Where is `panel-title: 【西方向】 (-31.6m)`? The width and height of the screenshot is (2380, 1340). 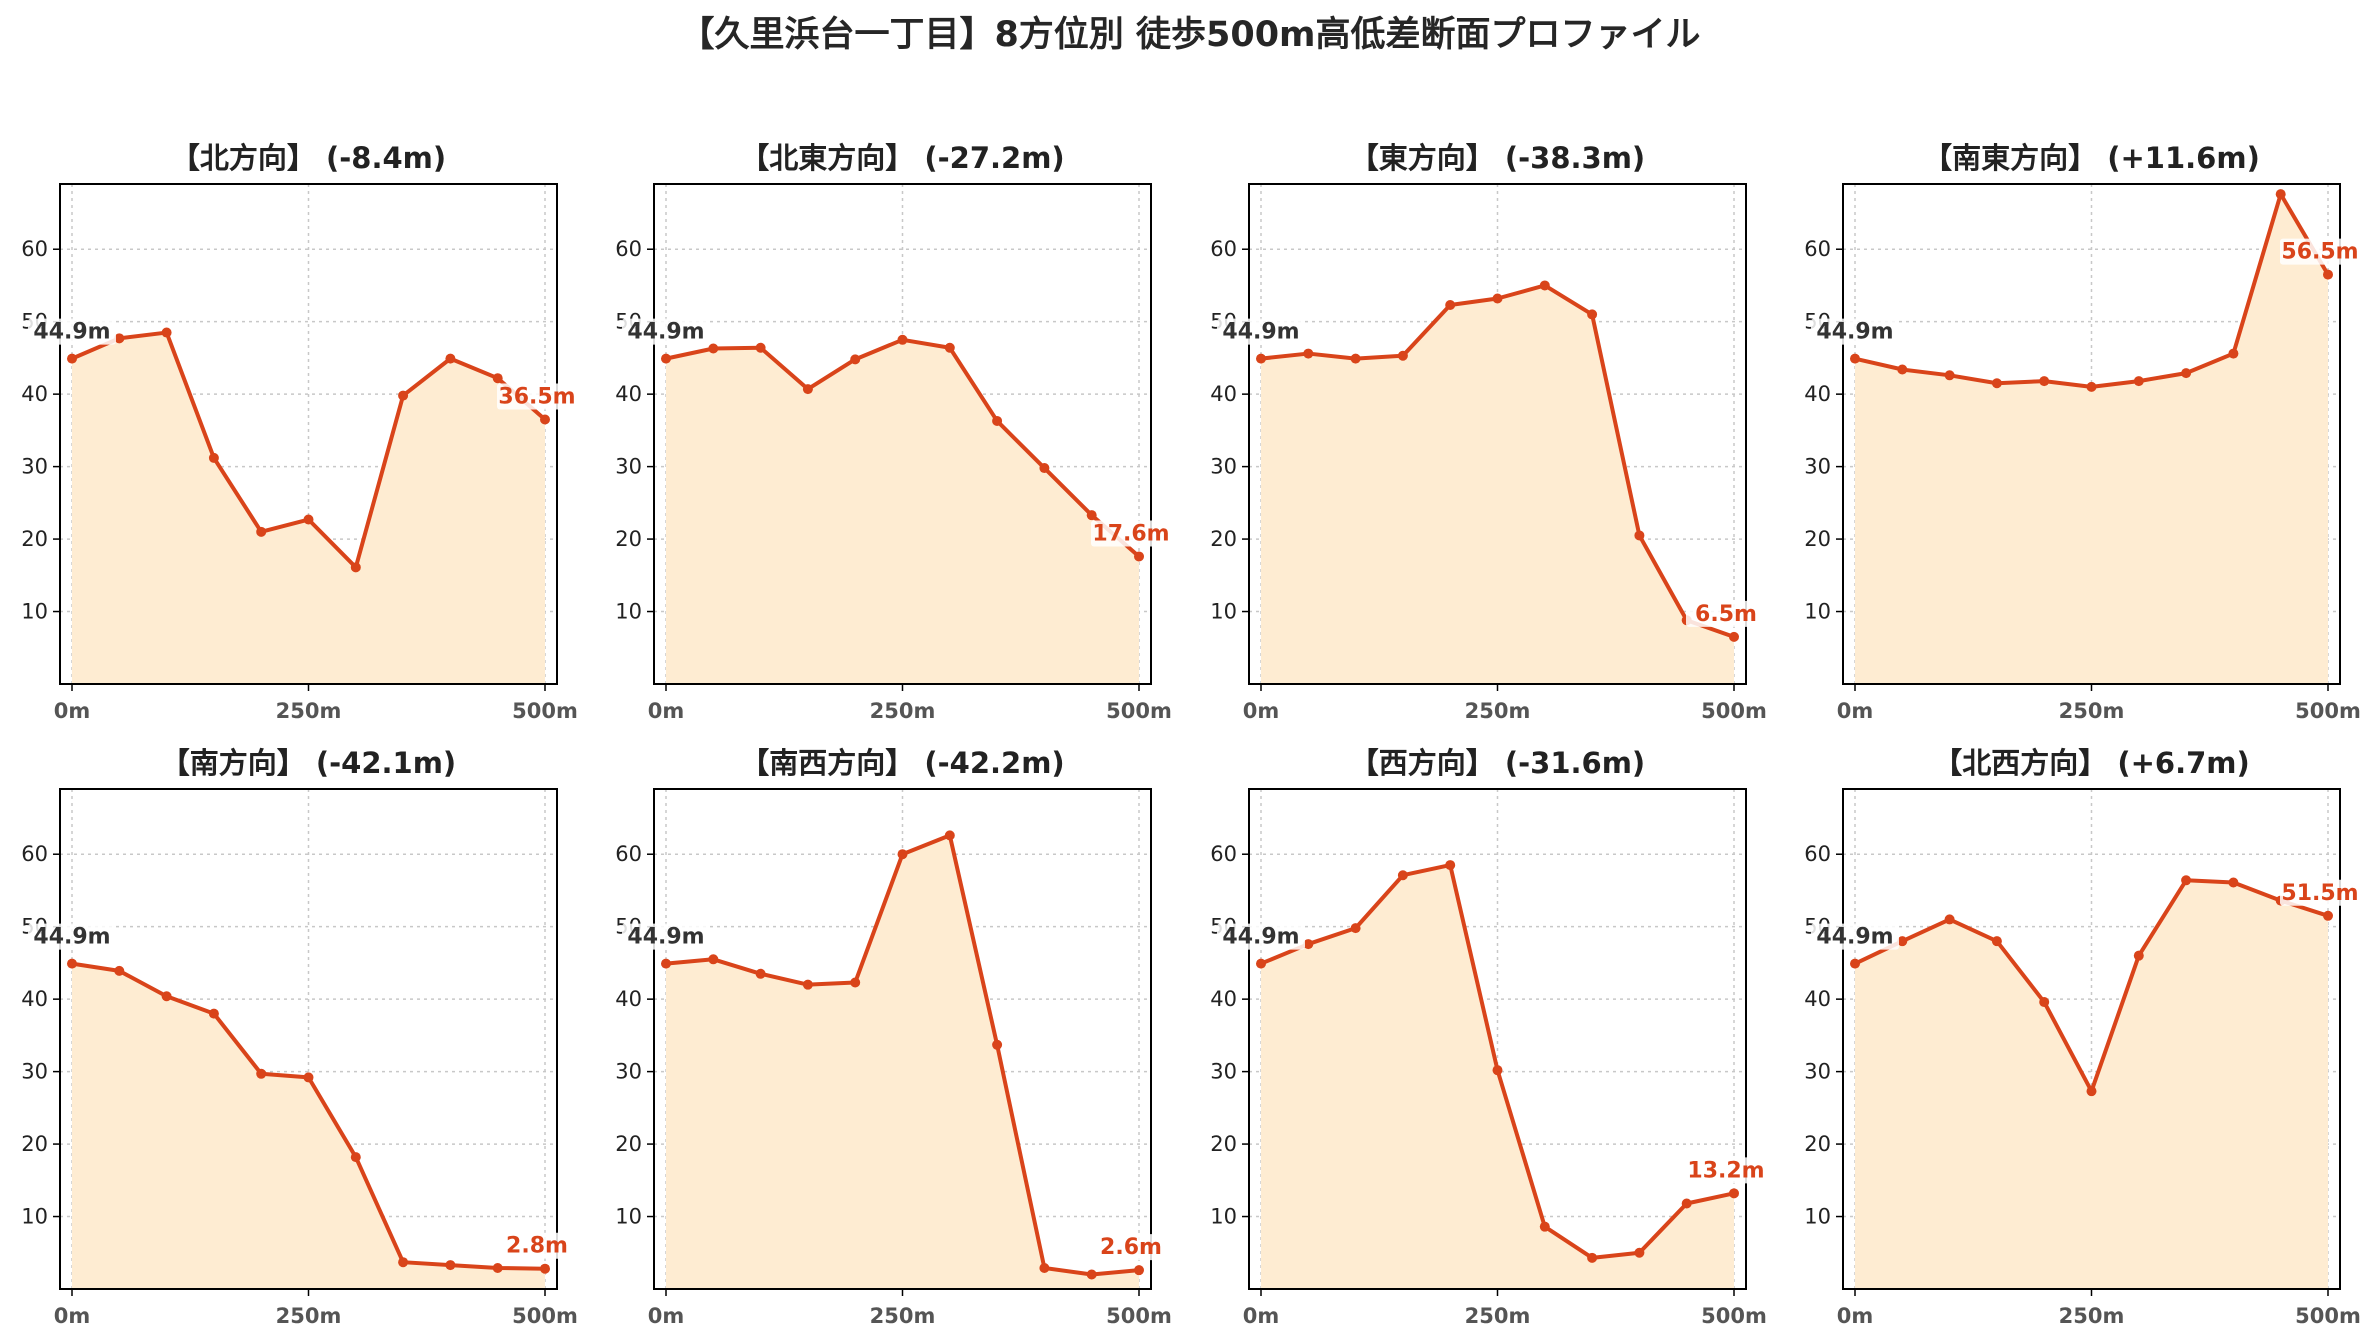 panel-title: 【西方向】 (-31.6m) is located at coordinates (1497, 763).